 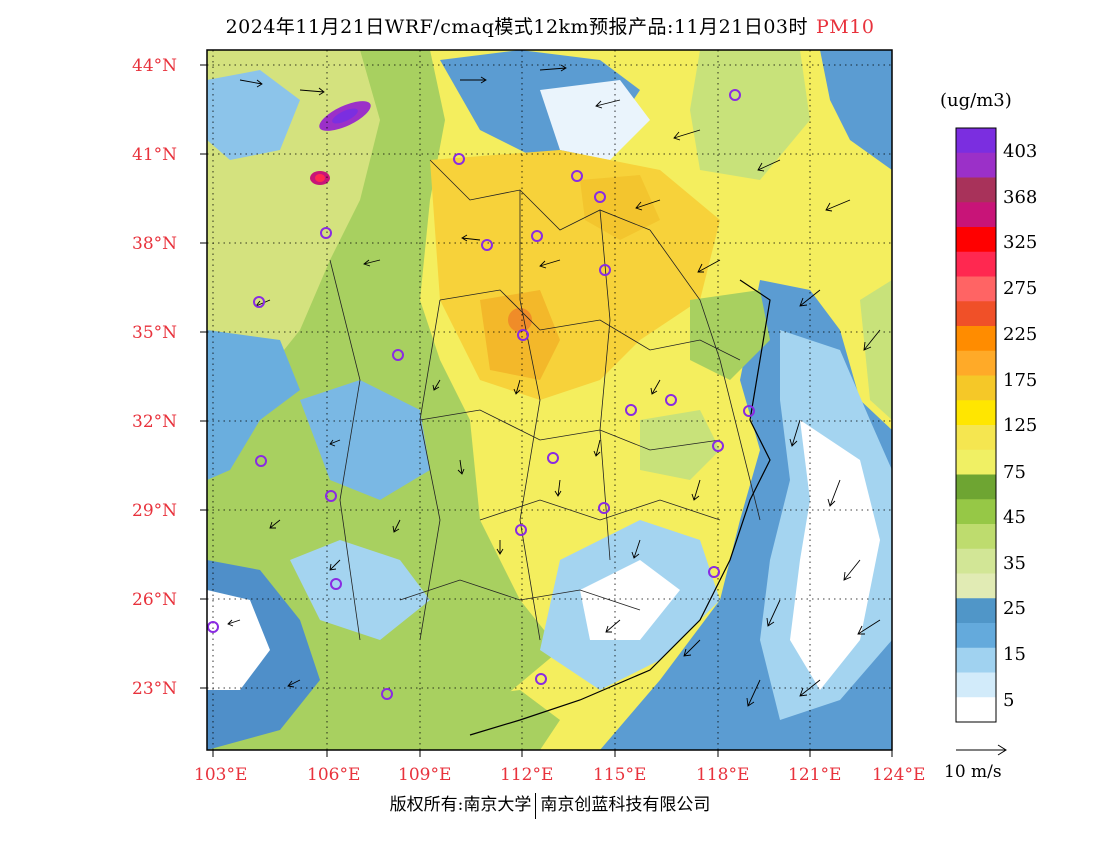 What do you see at coordinates (425, 775) in the screenshot?
I see `lon-label-109: 109°E` at bounding box center [425, 775].